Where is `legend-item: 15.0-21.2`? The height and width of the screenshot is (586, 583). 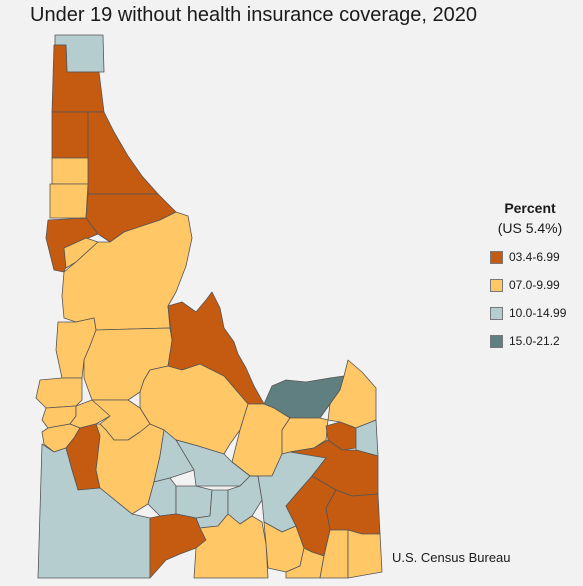
legend-item: 15.0-21.2 is located at coordinates (535, 341).